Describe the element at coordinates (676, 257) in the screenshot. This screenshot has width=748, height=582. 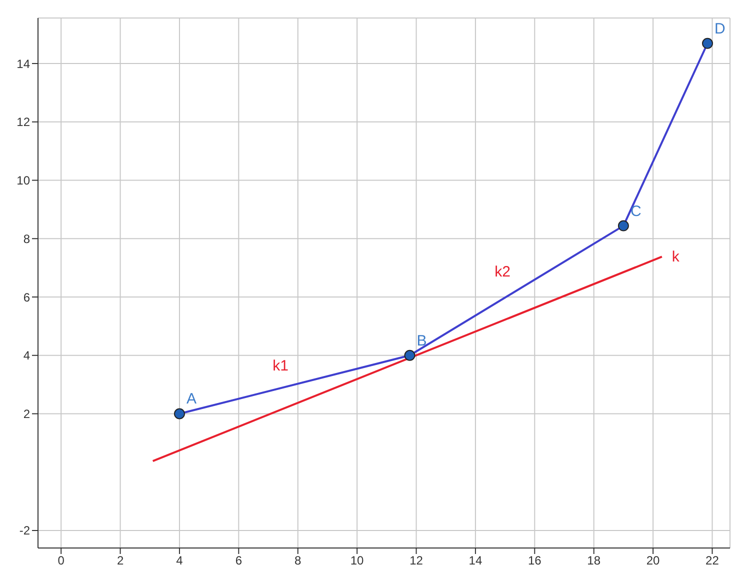
I see `annotation: k` at that location.